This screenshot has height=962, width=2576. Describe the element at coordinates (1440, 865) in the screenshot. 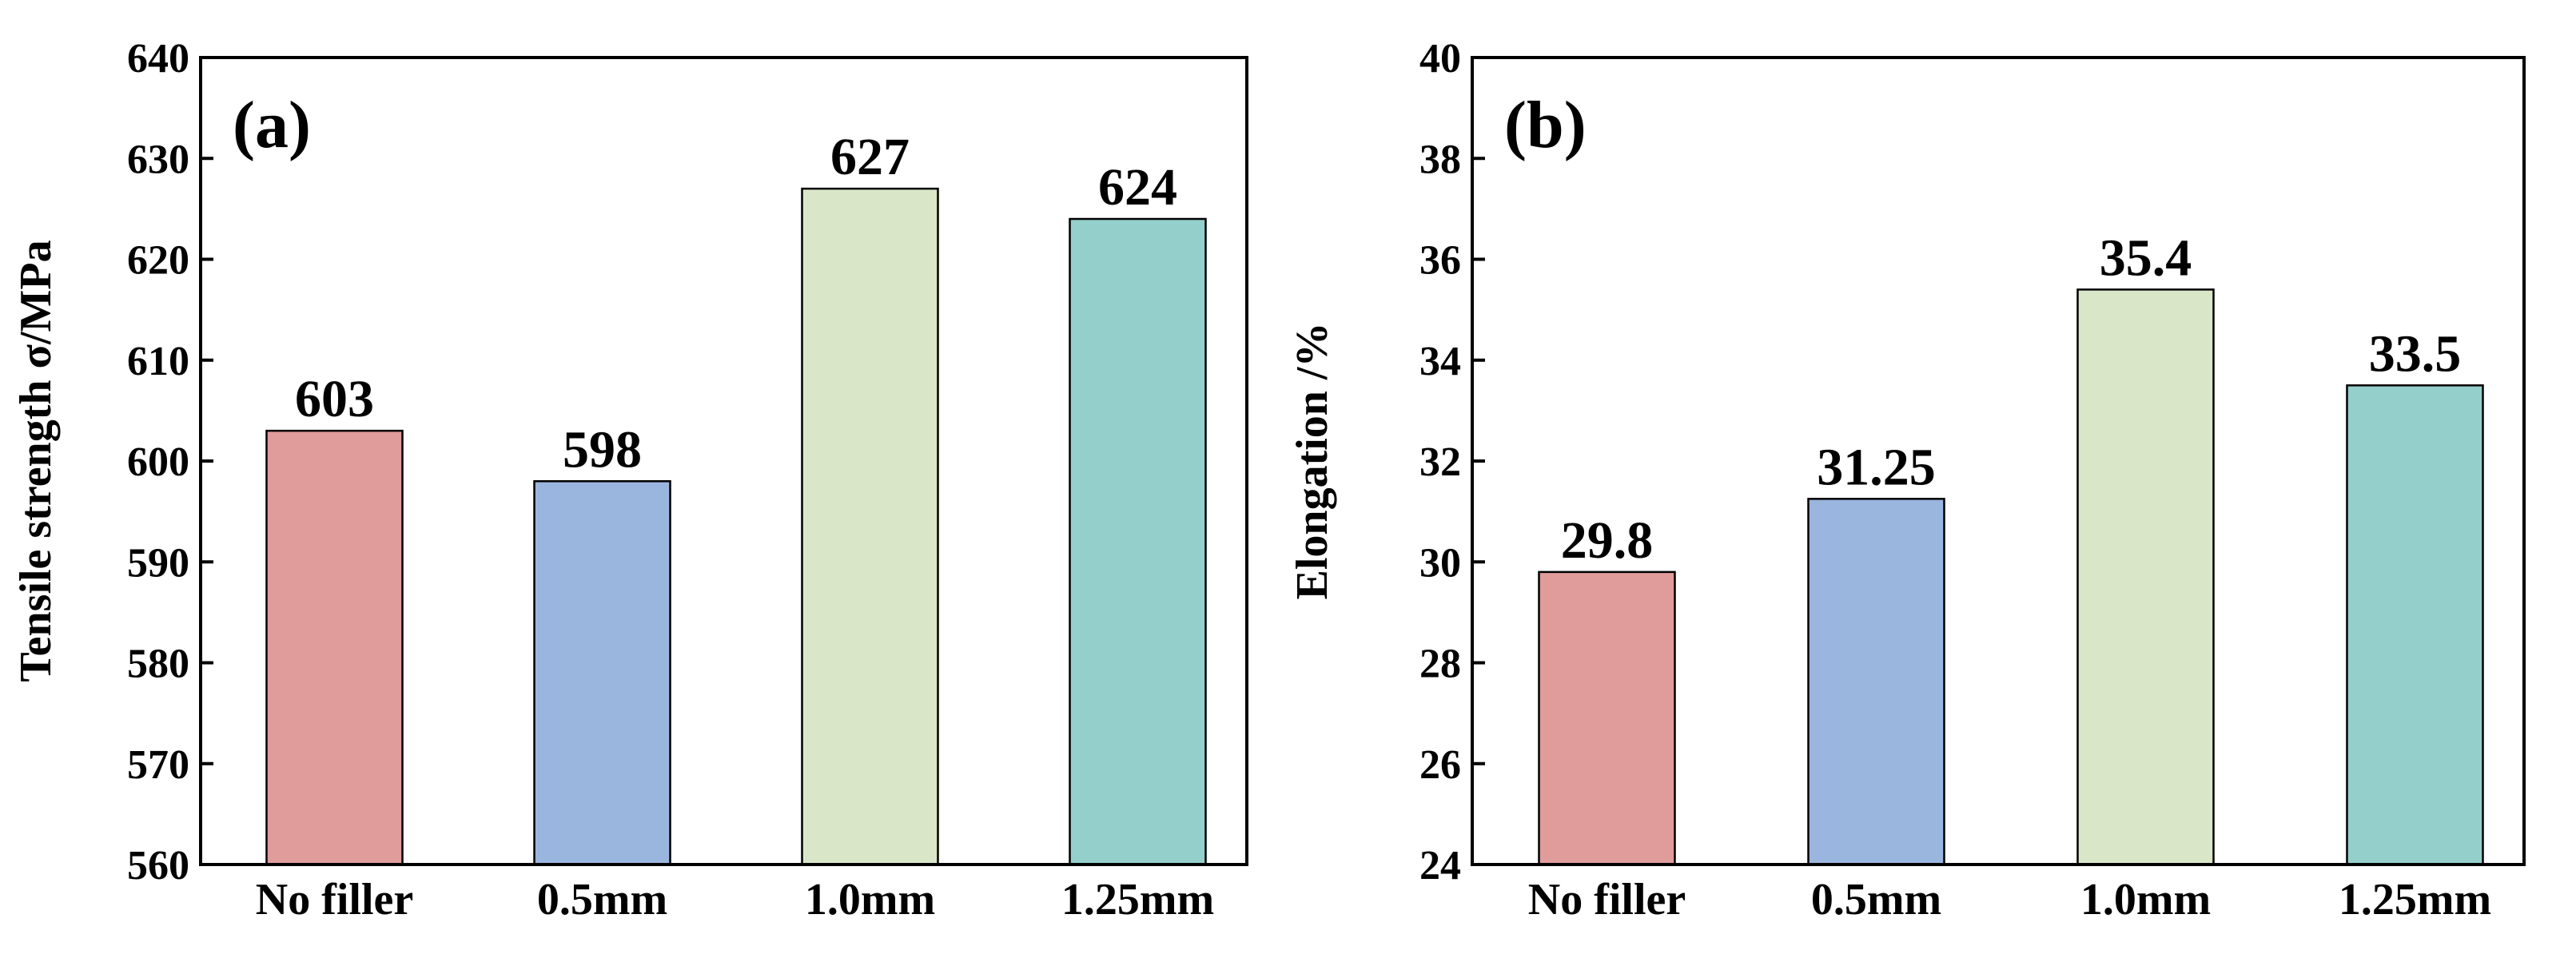

I see `panel-b-ytick-label-0: 24` at that location.